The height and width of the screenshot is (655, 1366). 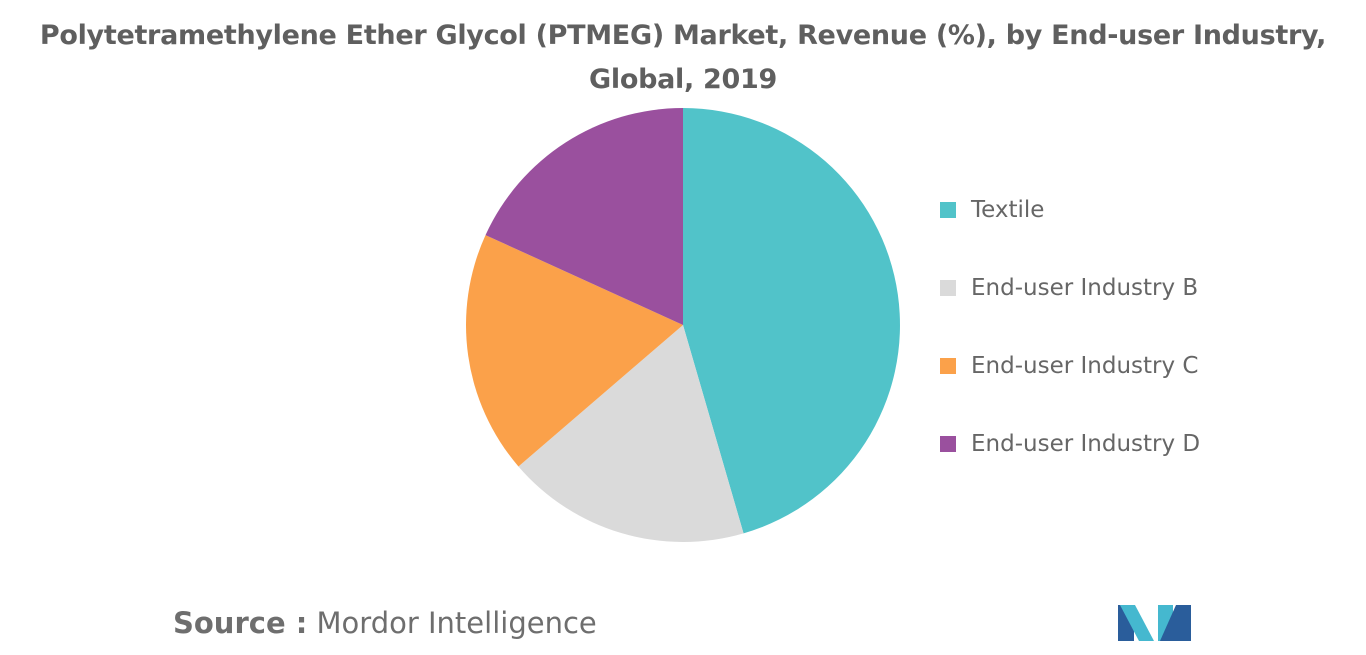 What do you see at coordinates (584, 216) in the screenshot?
I see `pie-slice-end-user-industry-d` at bounding box center [584, 216].